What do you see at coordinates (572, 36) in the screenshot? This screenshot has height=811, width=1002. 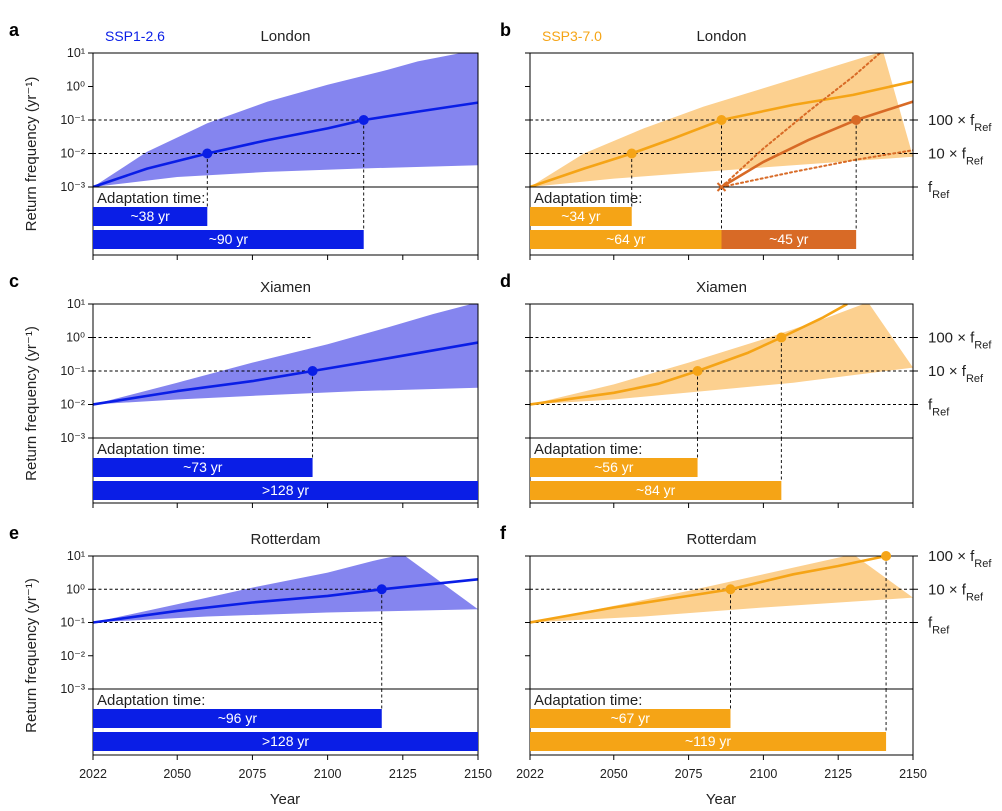 I see `scenario-label: SSP3-7.0` at bounding box center [572, 36].